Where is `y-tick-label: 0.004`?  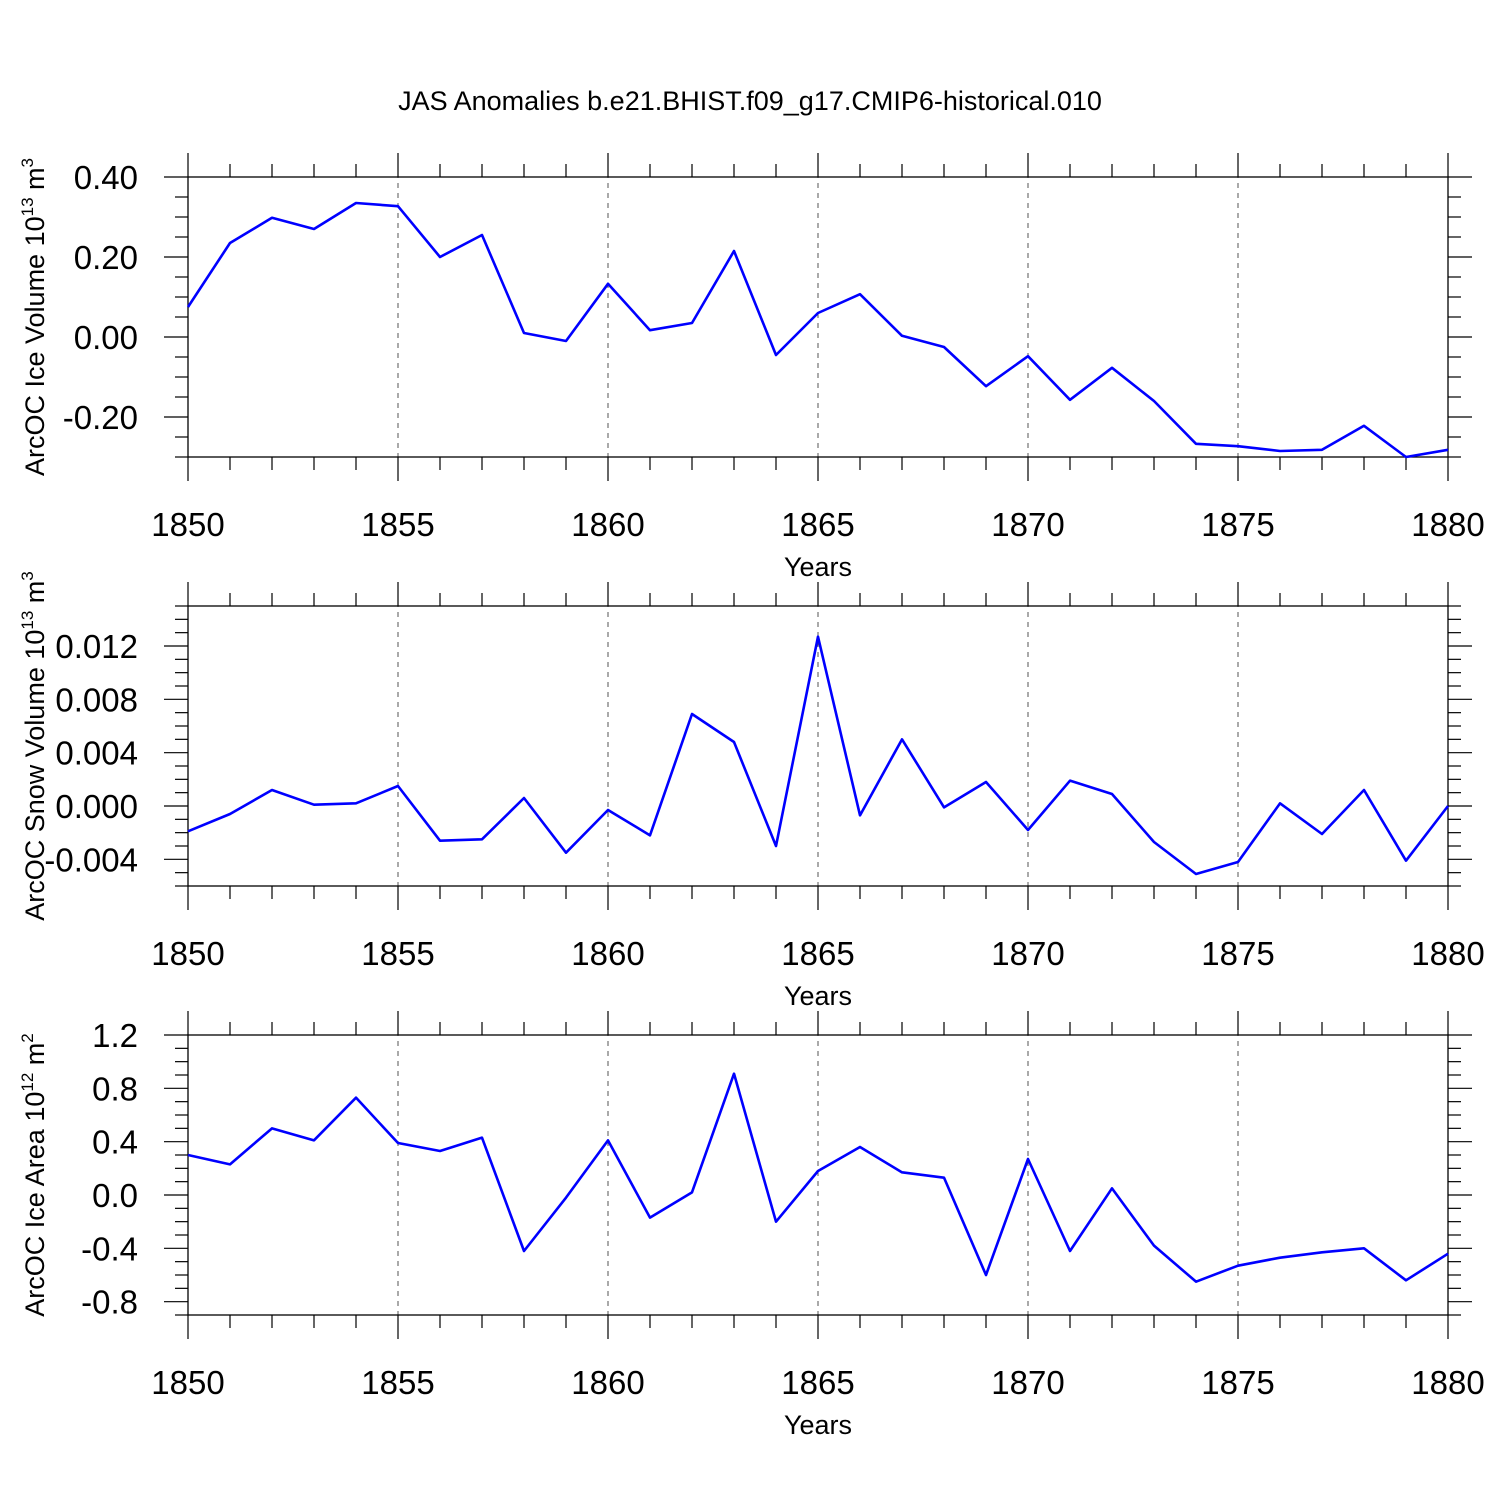
y-tick-label: 0.004 is located at coordinates (96, 753).